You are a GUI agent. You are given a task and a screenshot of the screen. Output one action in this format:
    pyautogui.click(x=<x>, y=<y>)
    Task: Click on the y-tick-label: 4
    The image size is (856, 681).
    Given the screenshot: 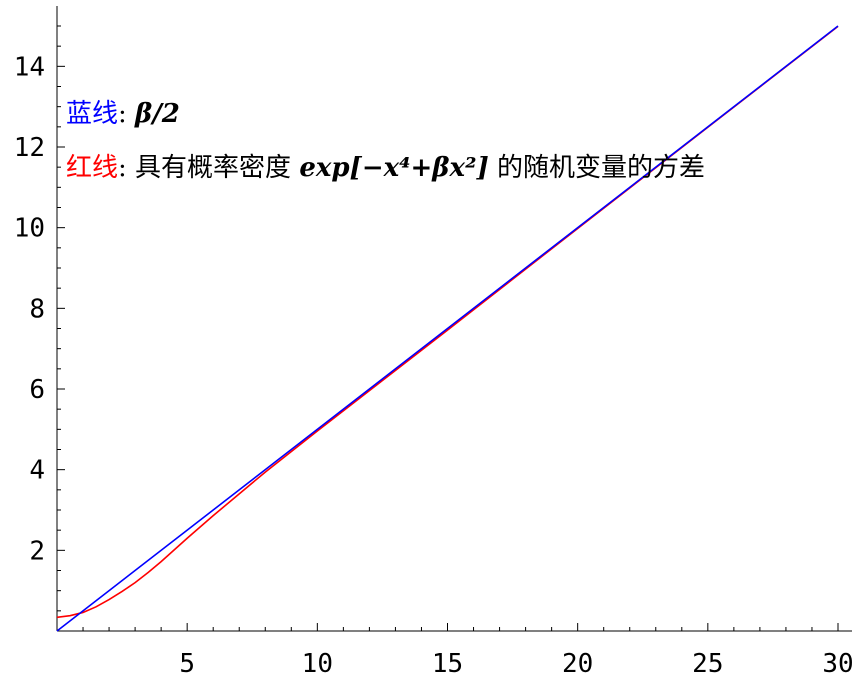 What is the action you would take?
    pyautogui.click(x=37, y=471)
    